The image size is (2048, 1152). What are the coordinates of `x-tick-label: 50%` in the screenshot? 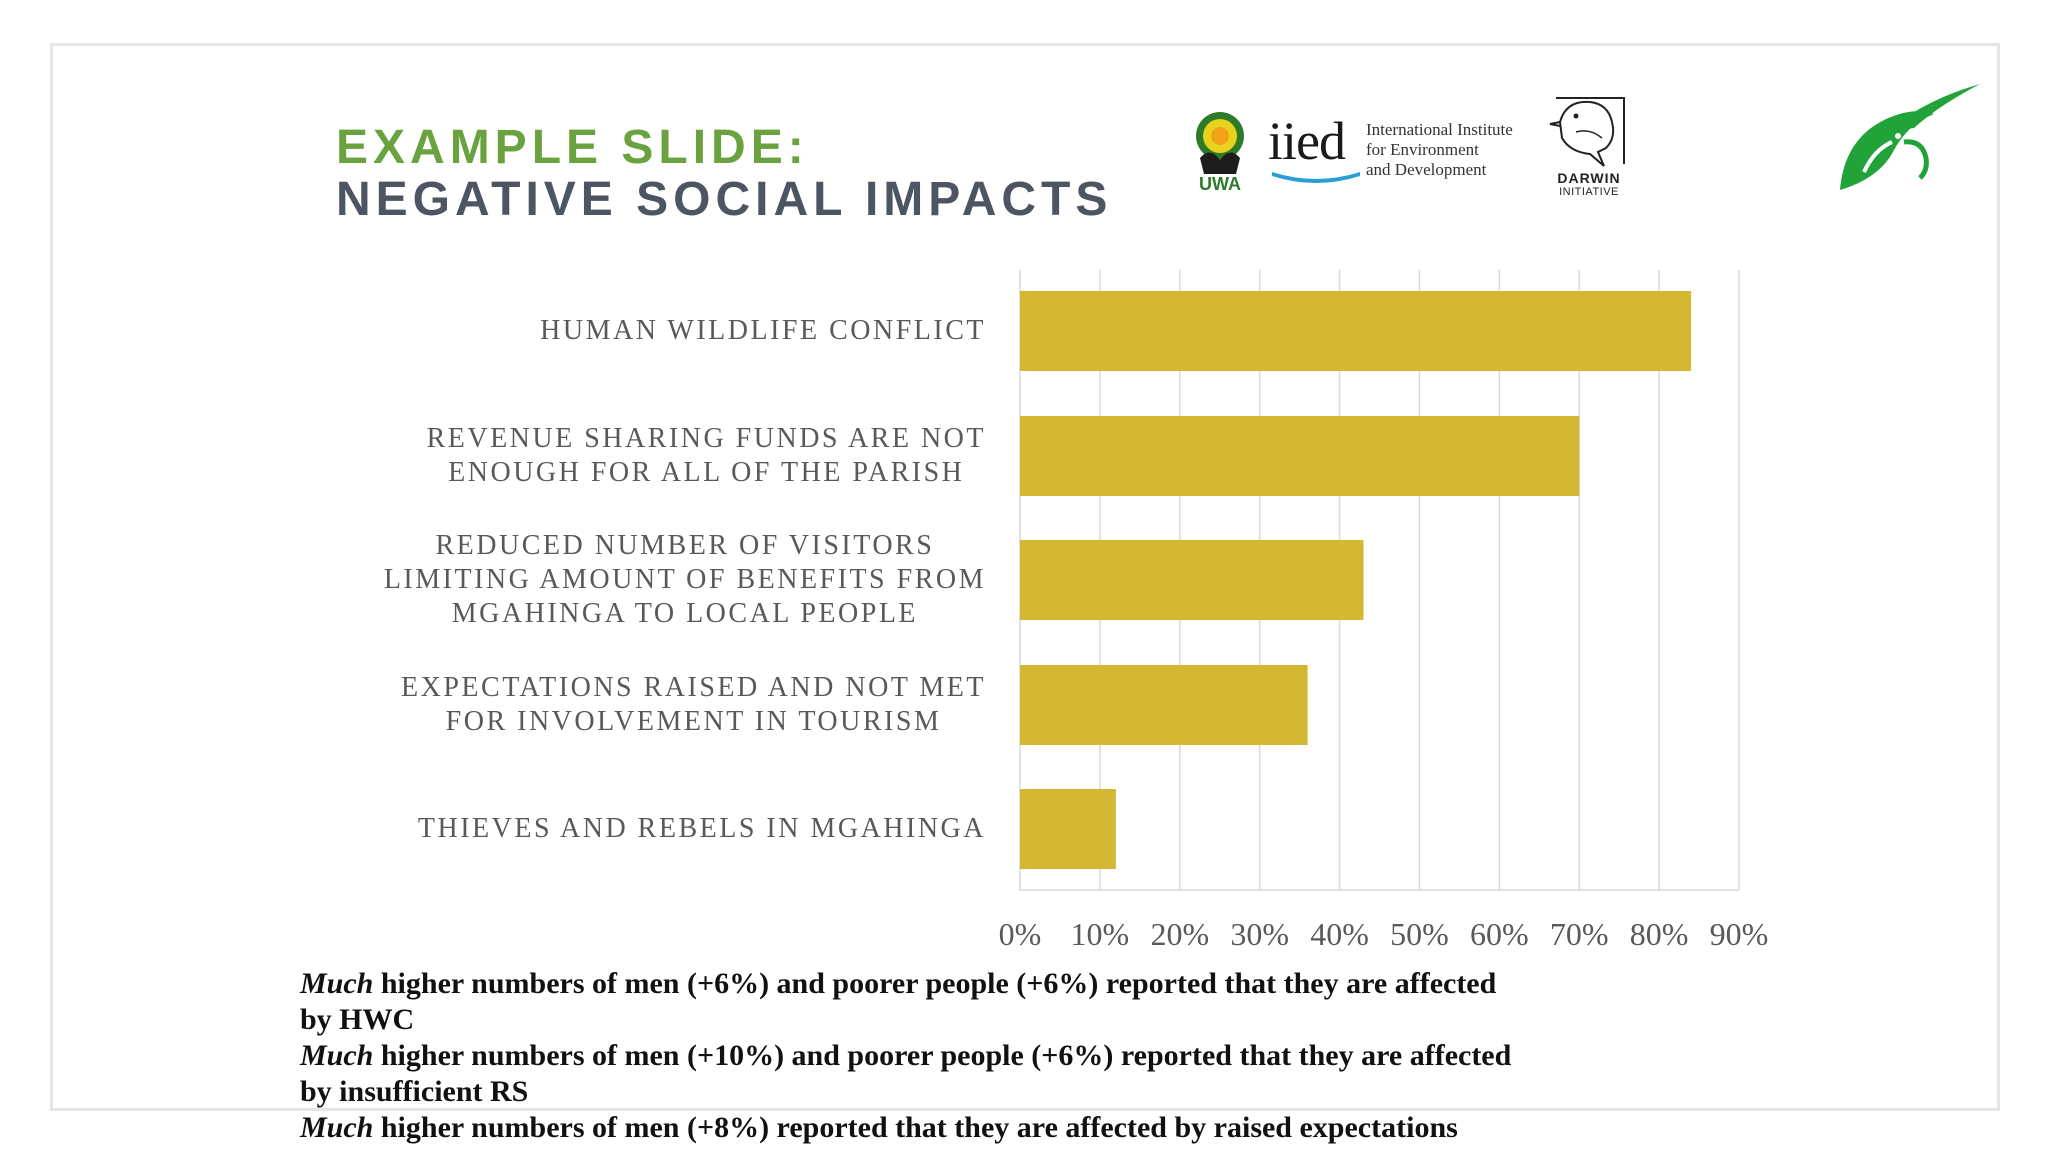 It's located at (1419, 934).